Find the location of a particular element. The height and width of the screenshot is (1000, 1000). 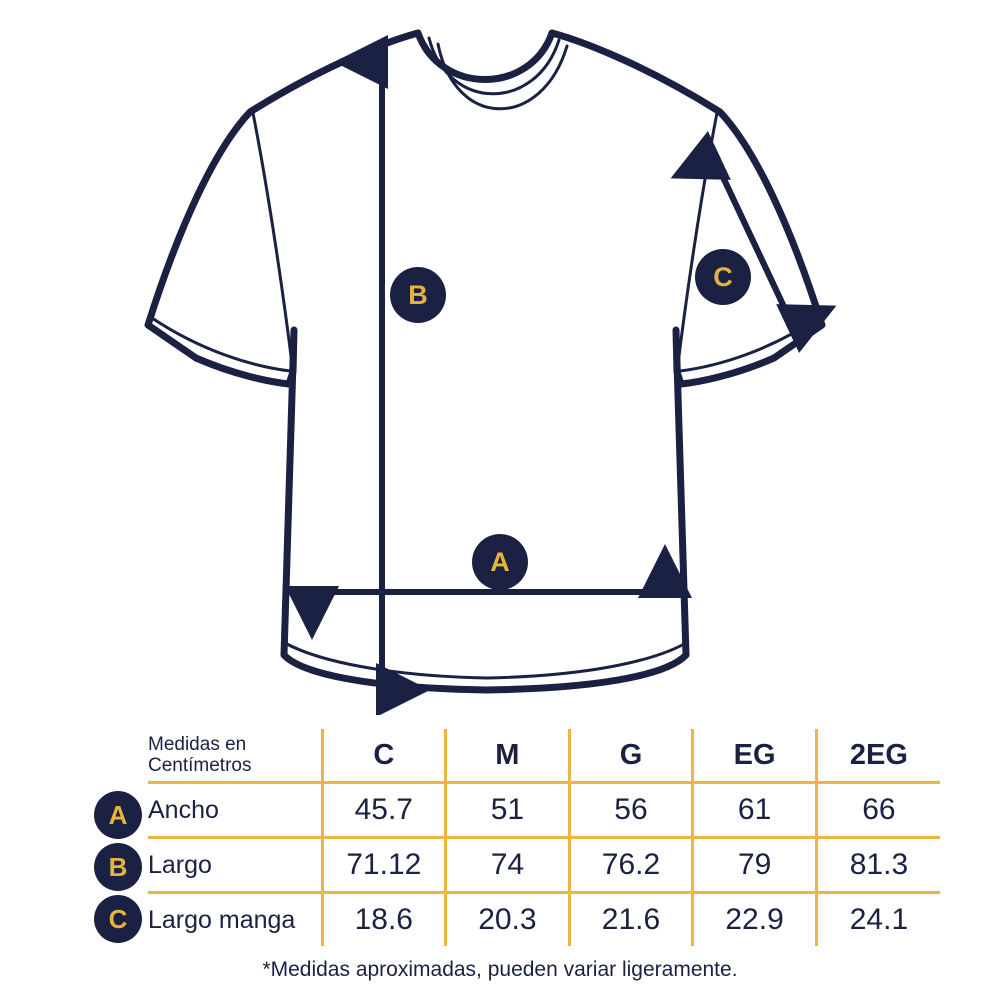

cell-manga-m: 20.3 is located at coordinates (507, 918).